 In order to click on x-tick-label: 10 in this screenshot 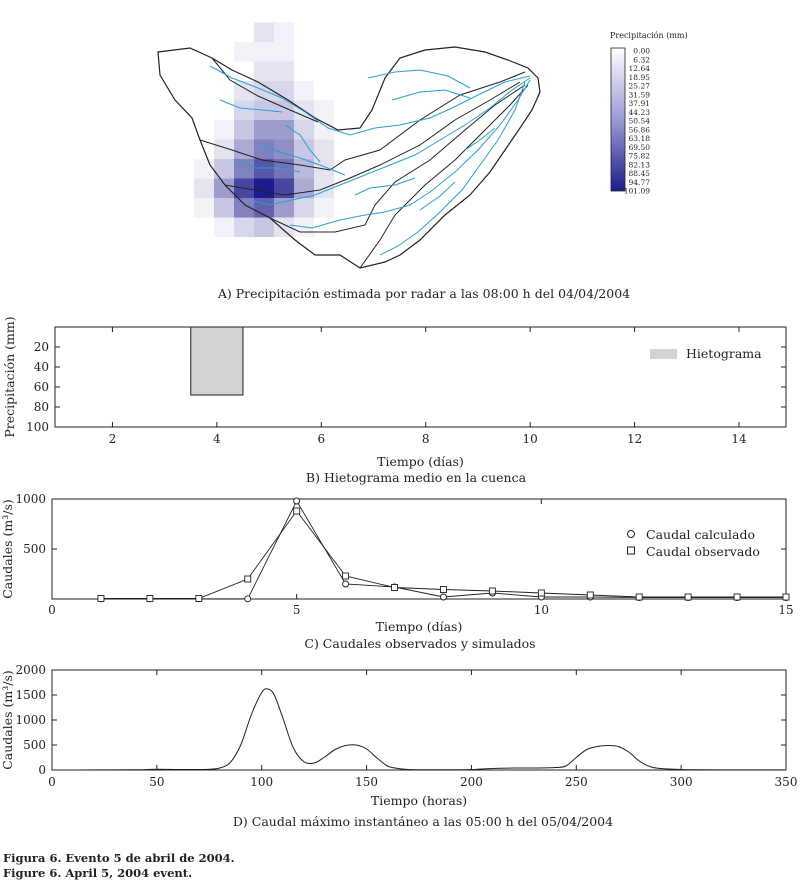, I will do `click(530, 439)`.